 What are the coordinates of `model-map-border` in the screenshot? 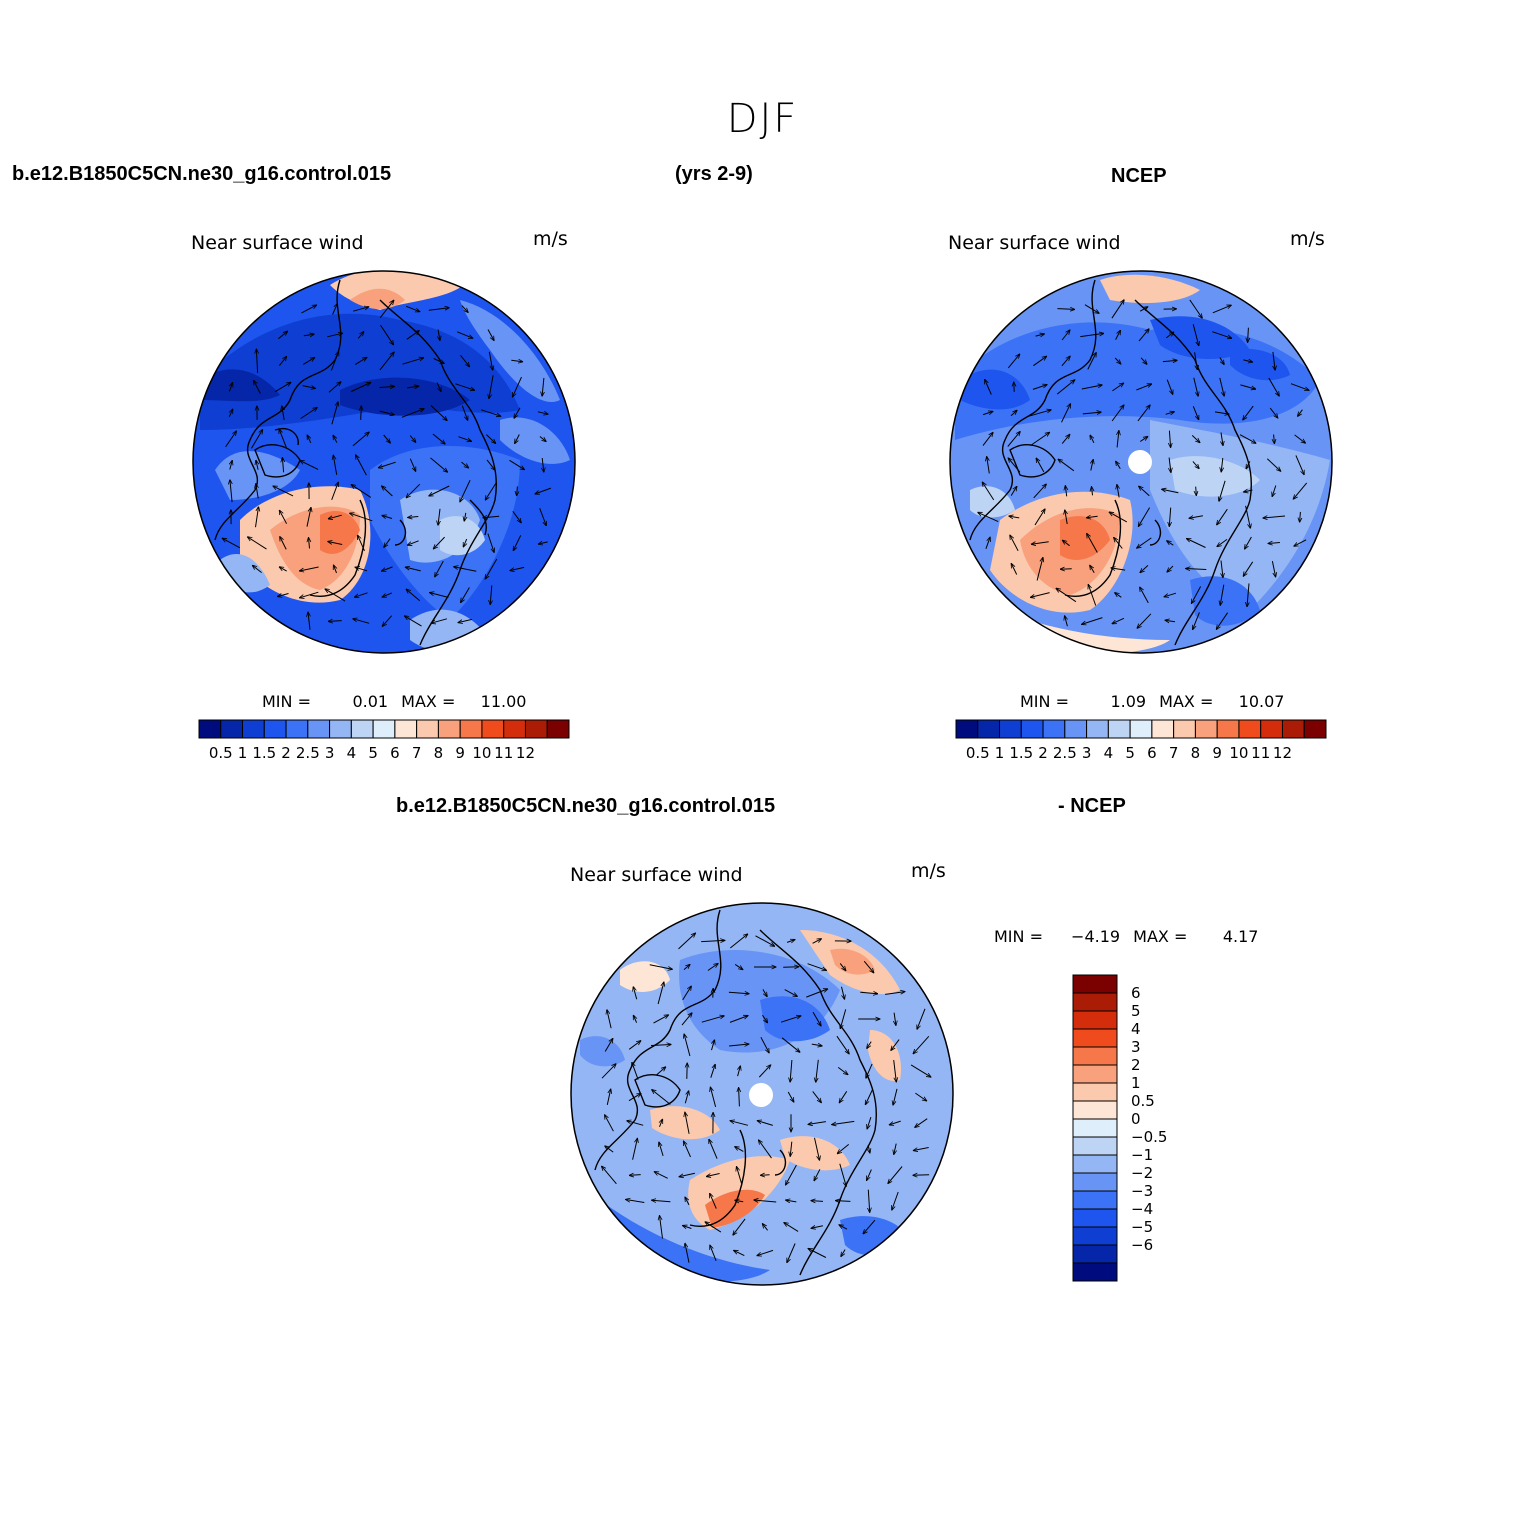 It's located at (384, 462).